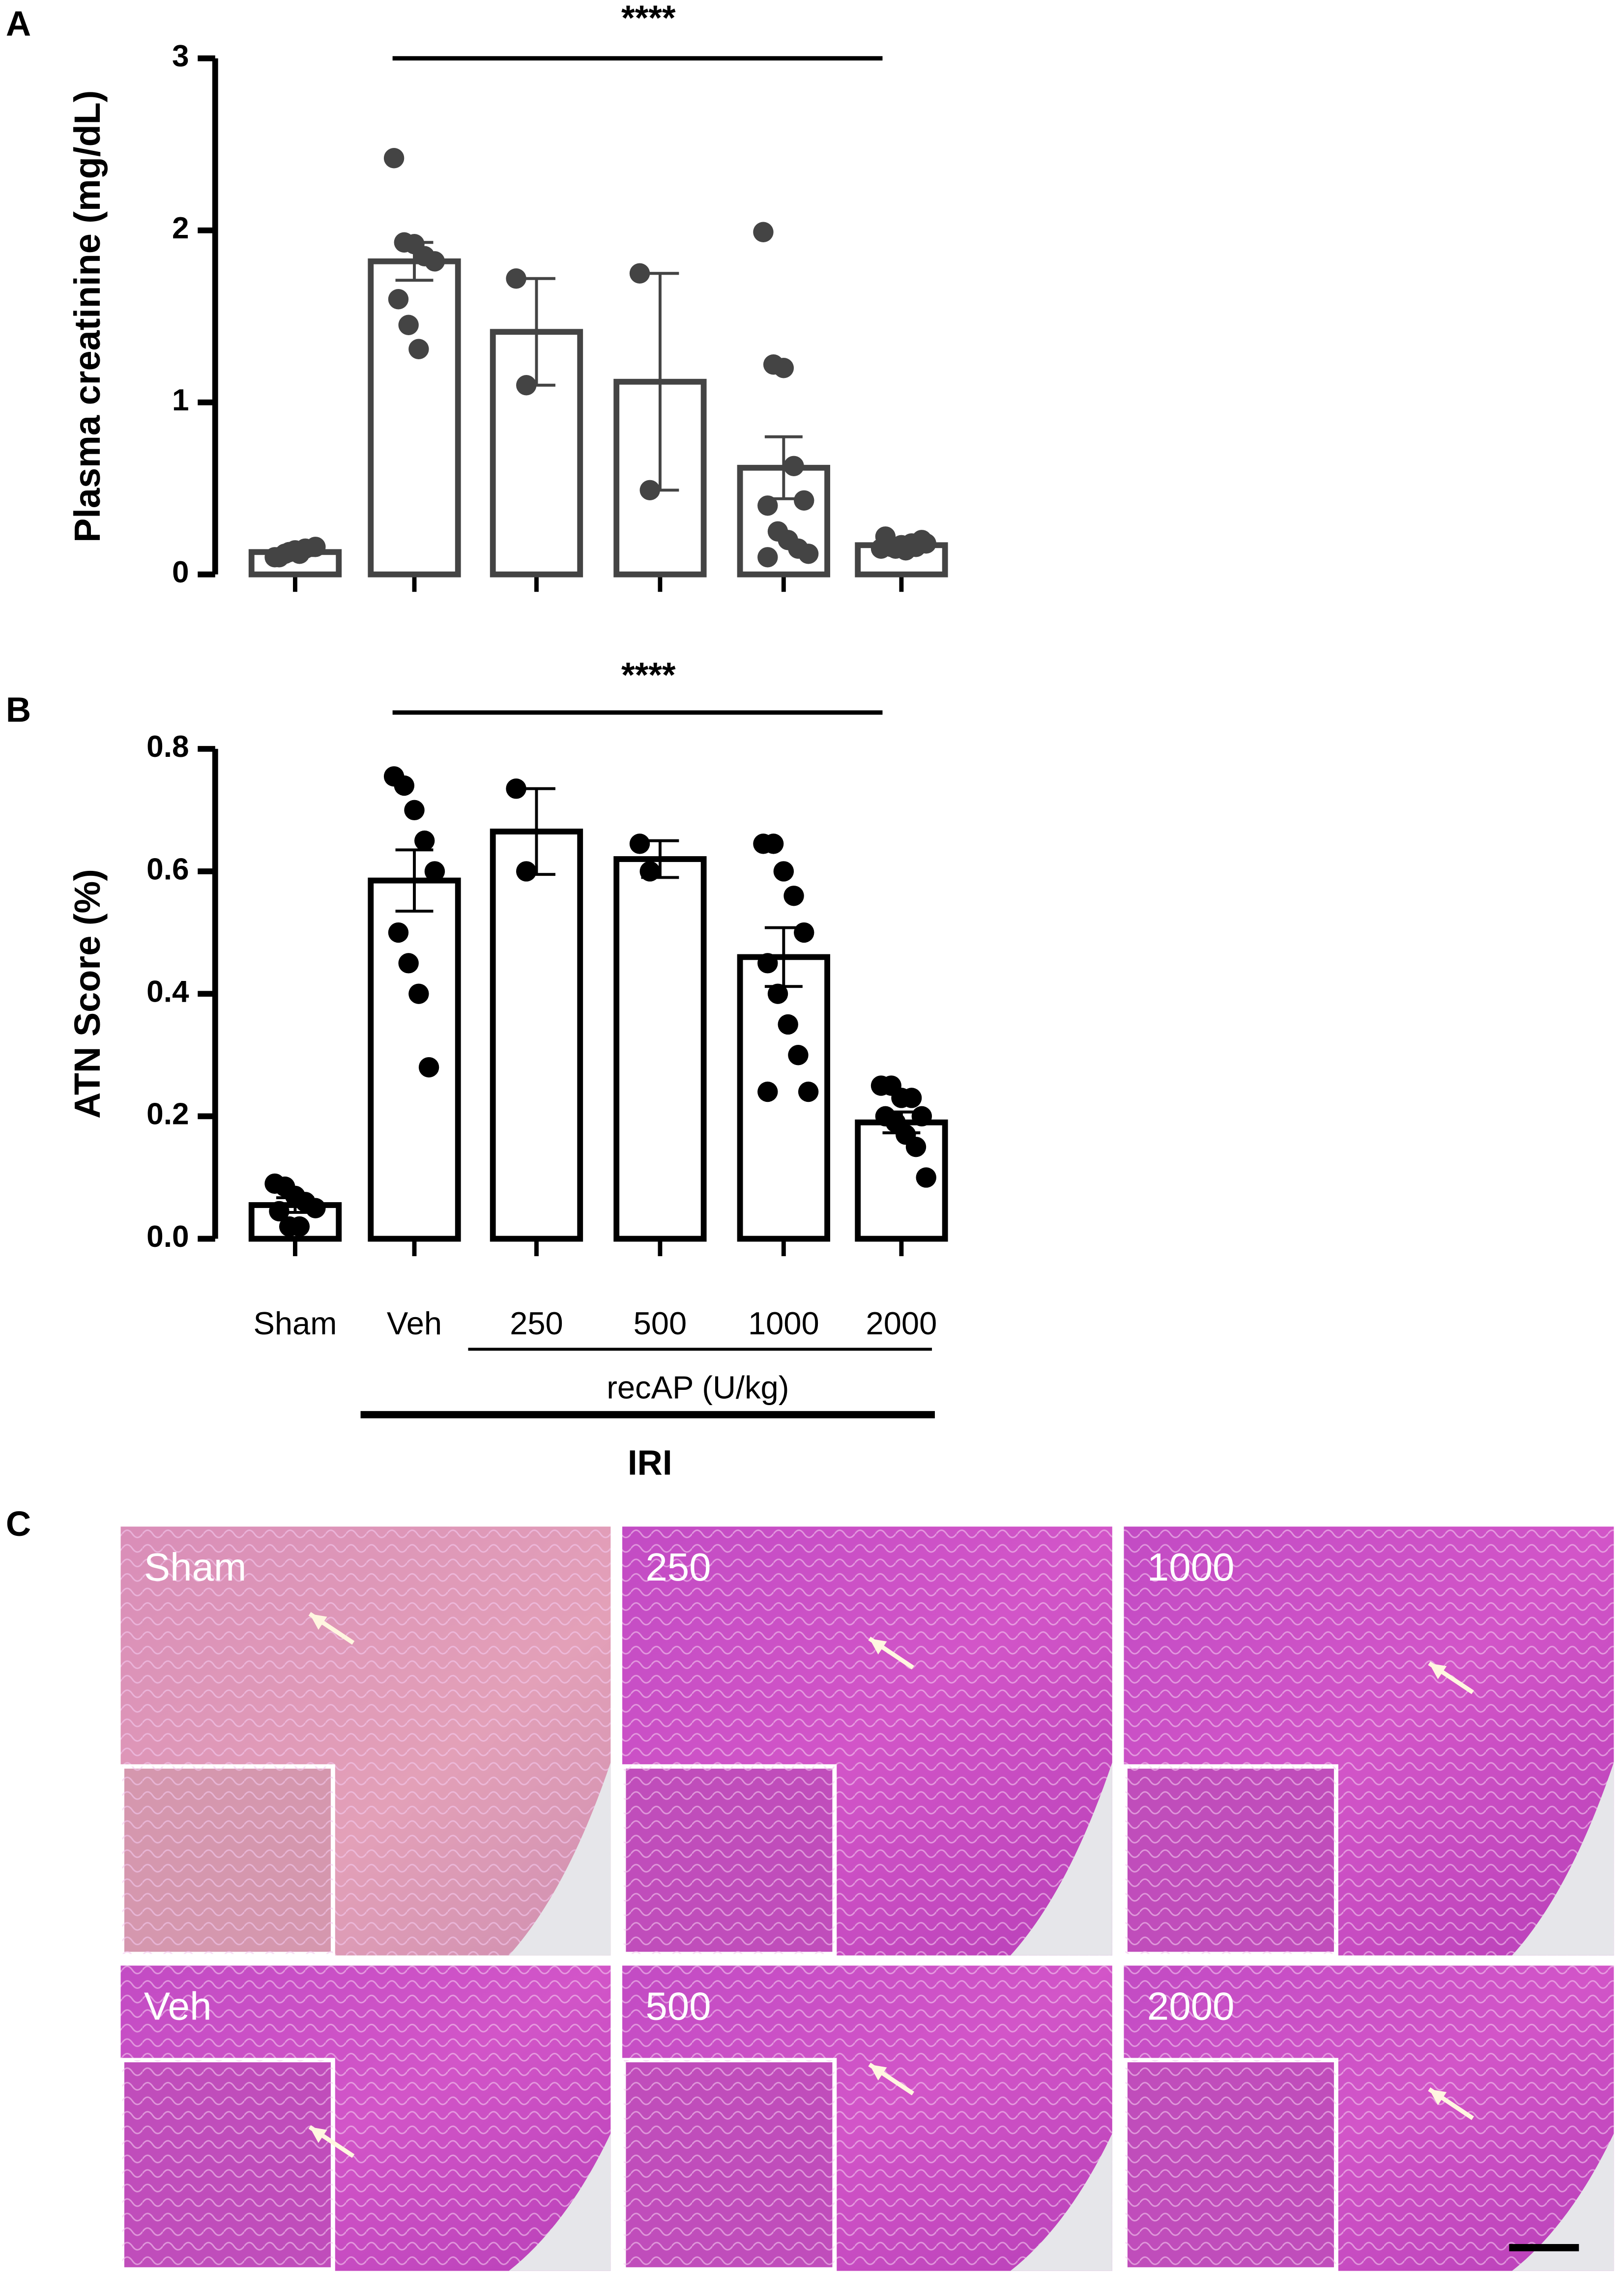 The width and height of the screenshot is (1624, 2274). Describe the element at coordinates (18, 1524) in the screenshot. I see `panel-label: C` at that location.